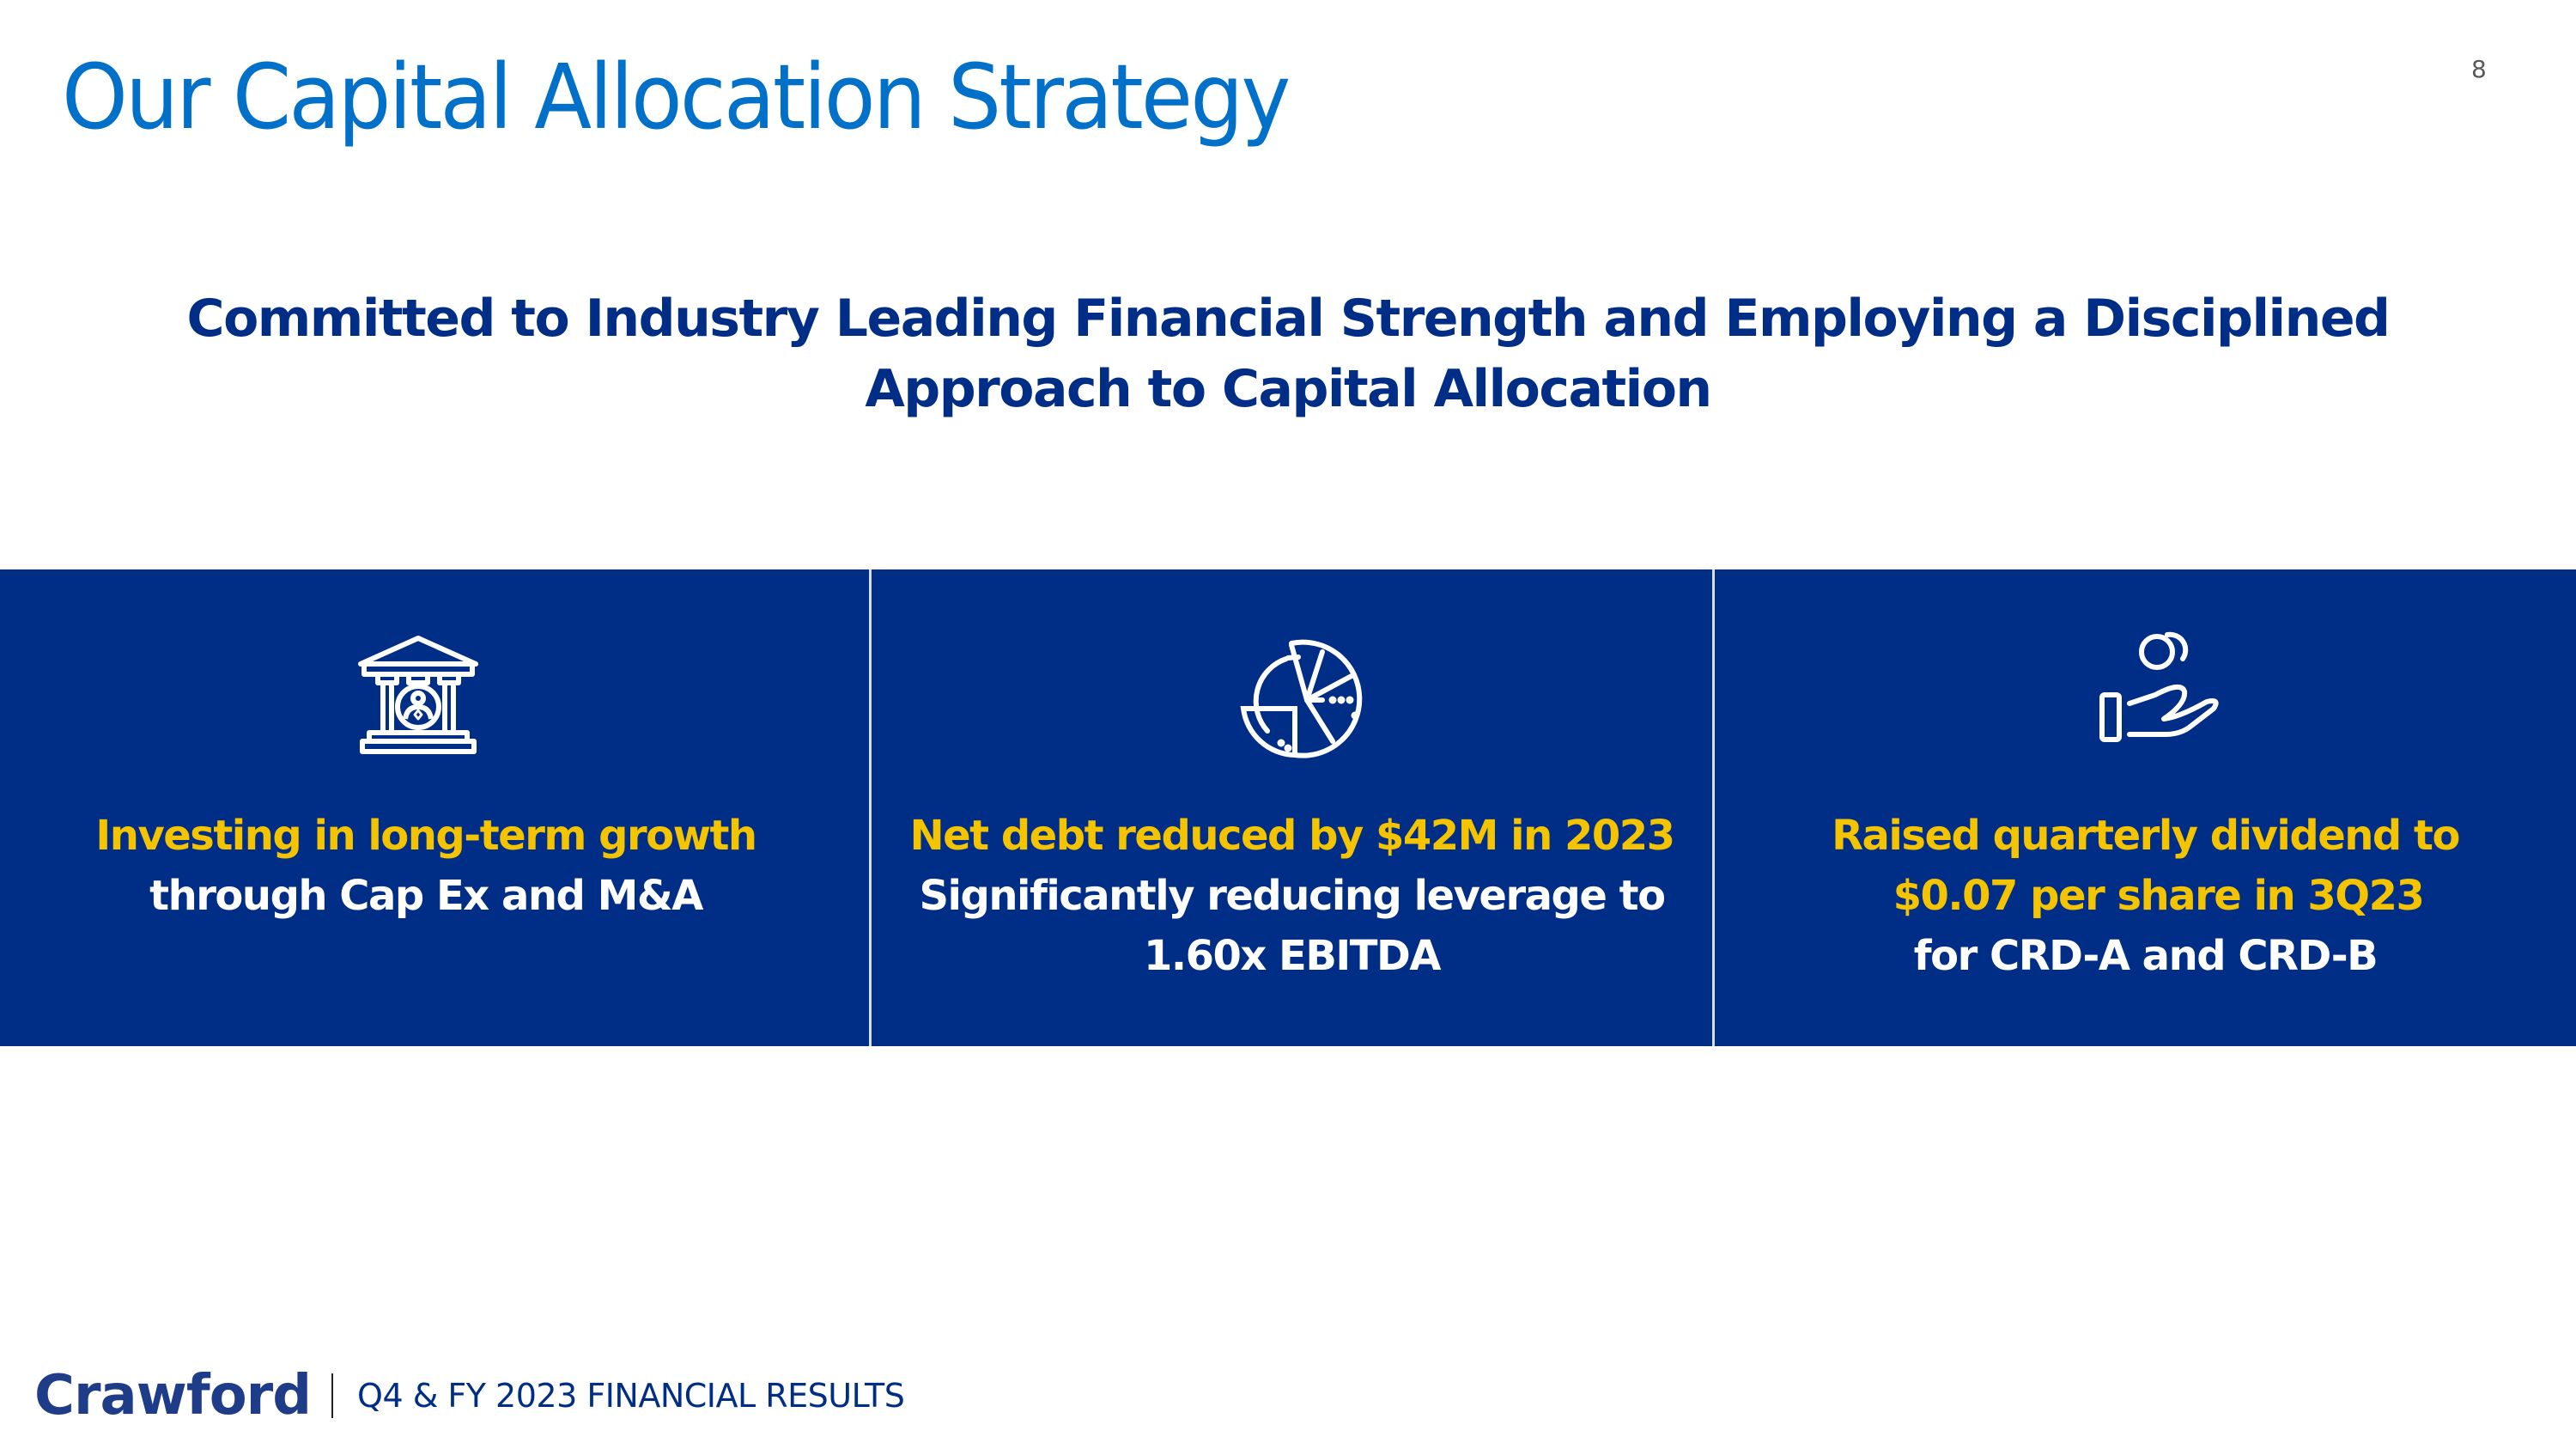  I want to click on footer-divider, so click(333, 1395).